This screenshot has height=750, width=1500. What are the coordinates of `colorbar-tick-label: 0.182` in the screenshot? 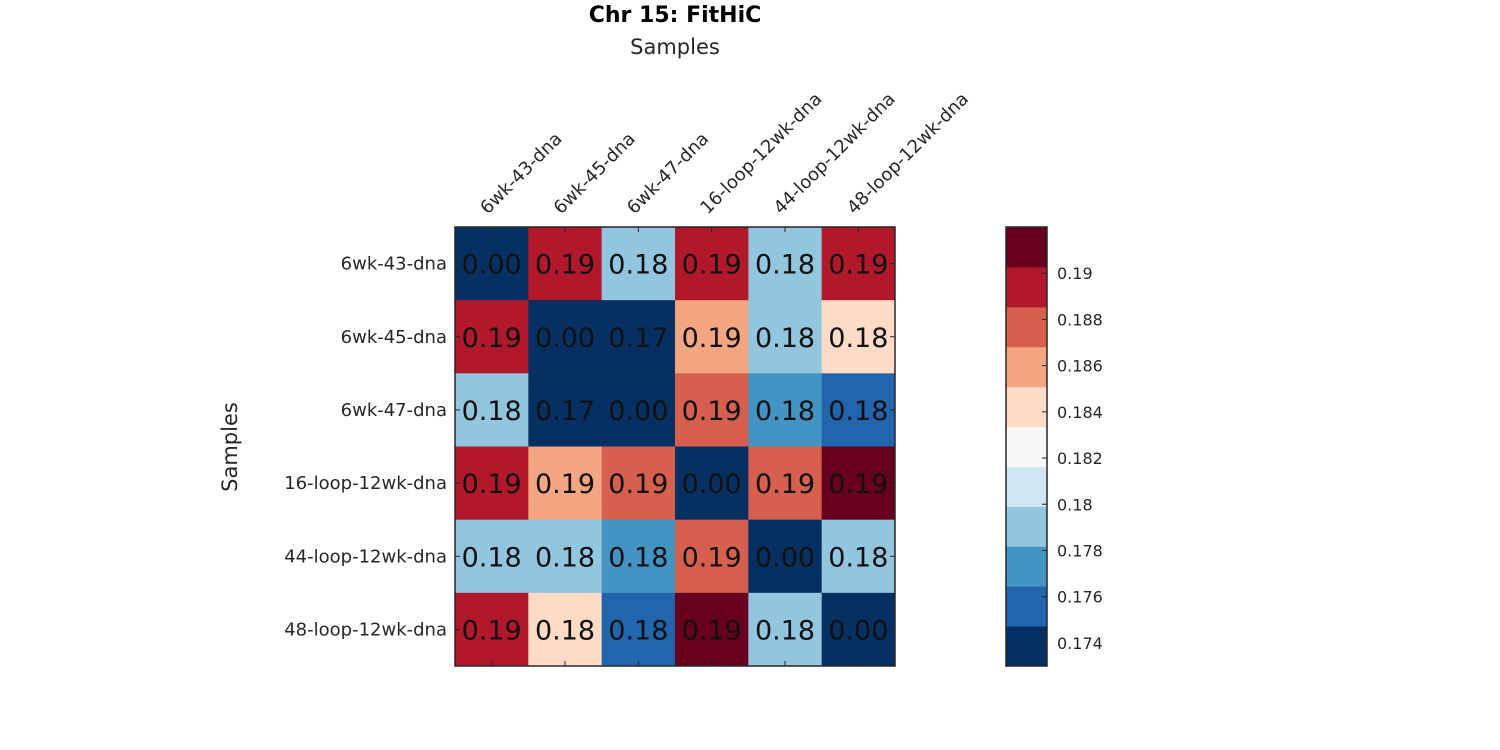 It's located at (1080, 458).